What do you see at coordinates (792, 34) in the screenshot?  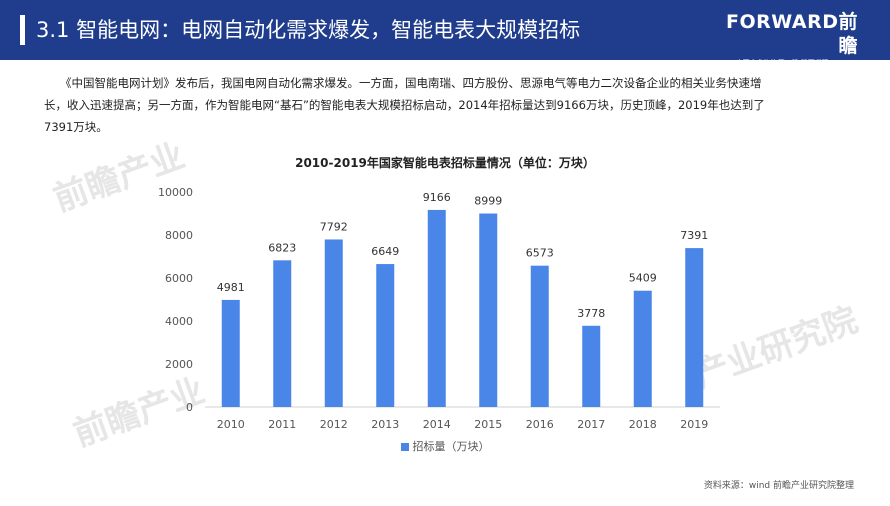 I see `logo-text: FORWARD前瞻` at bounding box center [792, 34].